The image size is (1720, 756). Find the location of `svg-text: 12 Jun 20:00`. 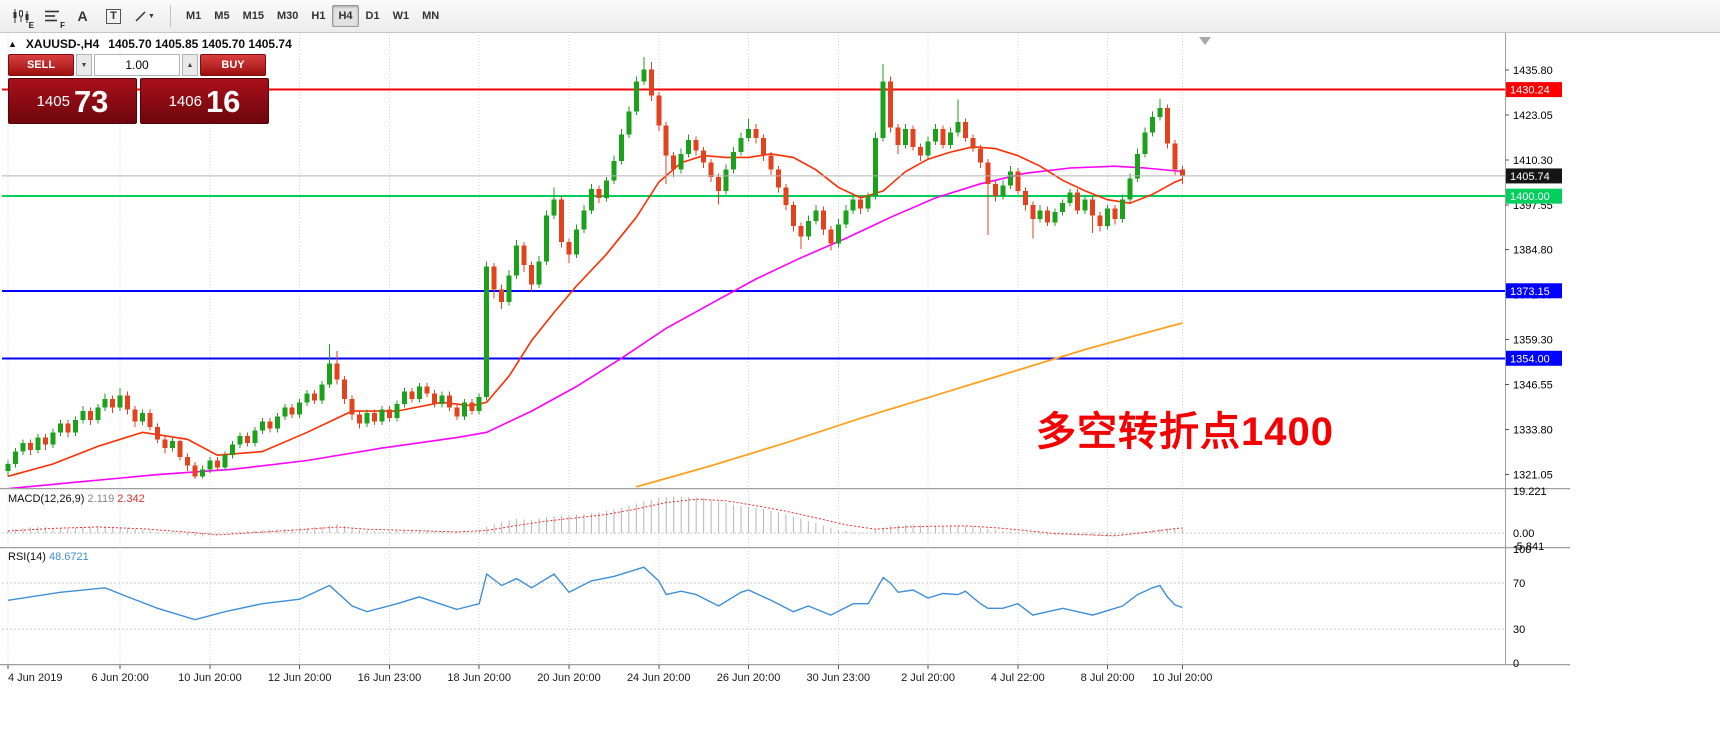

svg-text: 12 Jun 20:00 is located at coordinates (300, 678).